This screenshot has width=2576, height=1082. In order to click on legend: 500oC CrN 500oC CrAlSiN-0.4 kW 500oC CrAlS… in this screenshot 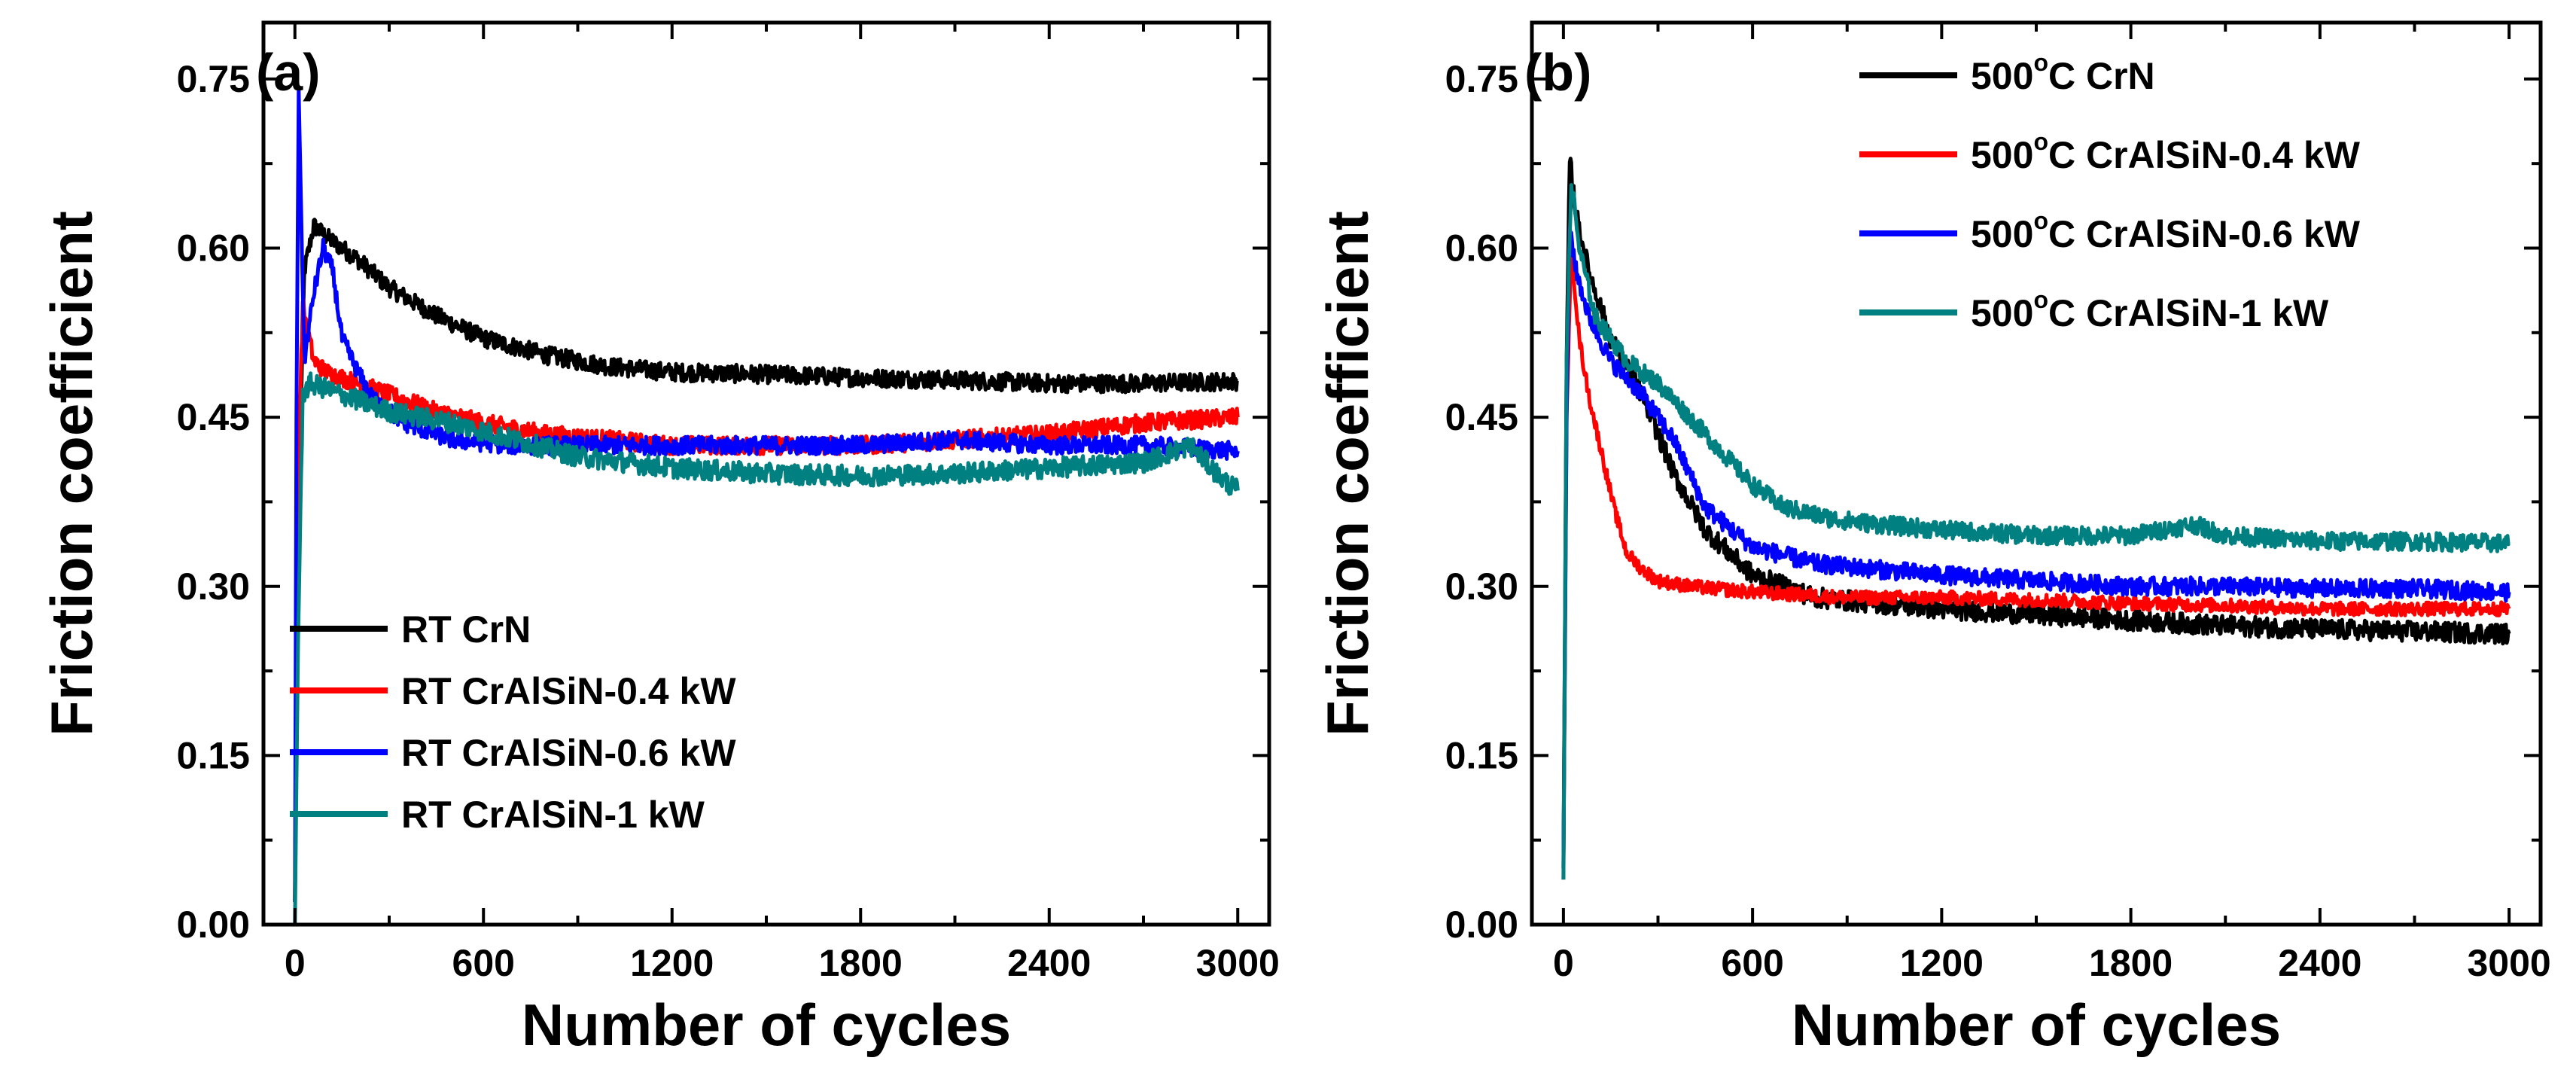, I will do `click(2110, 191)`.